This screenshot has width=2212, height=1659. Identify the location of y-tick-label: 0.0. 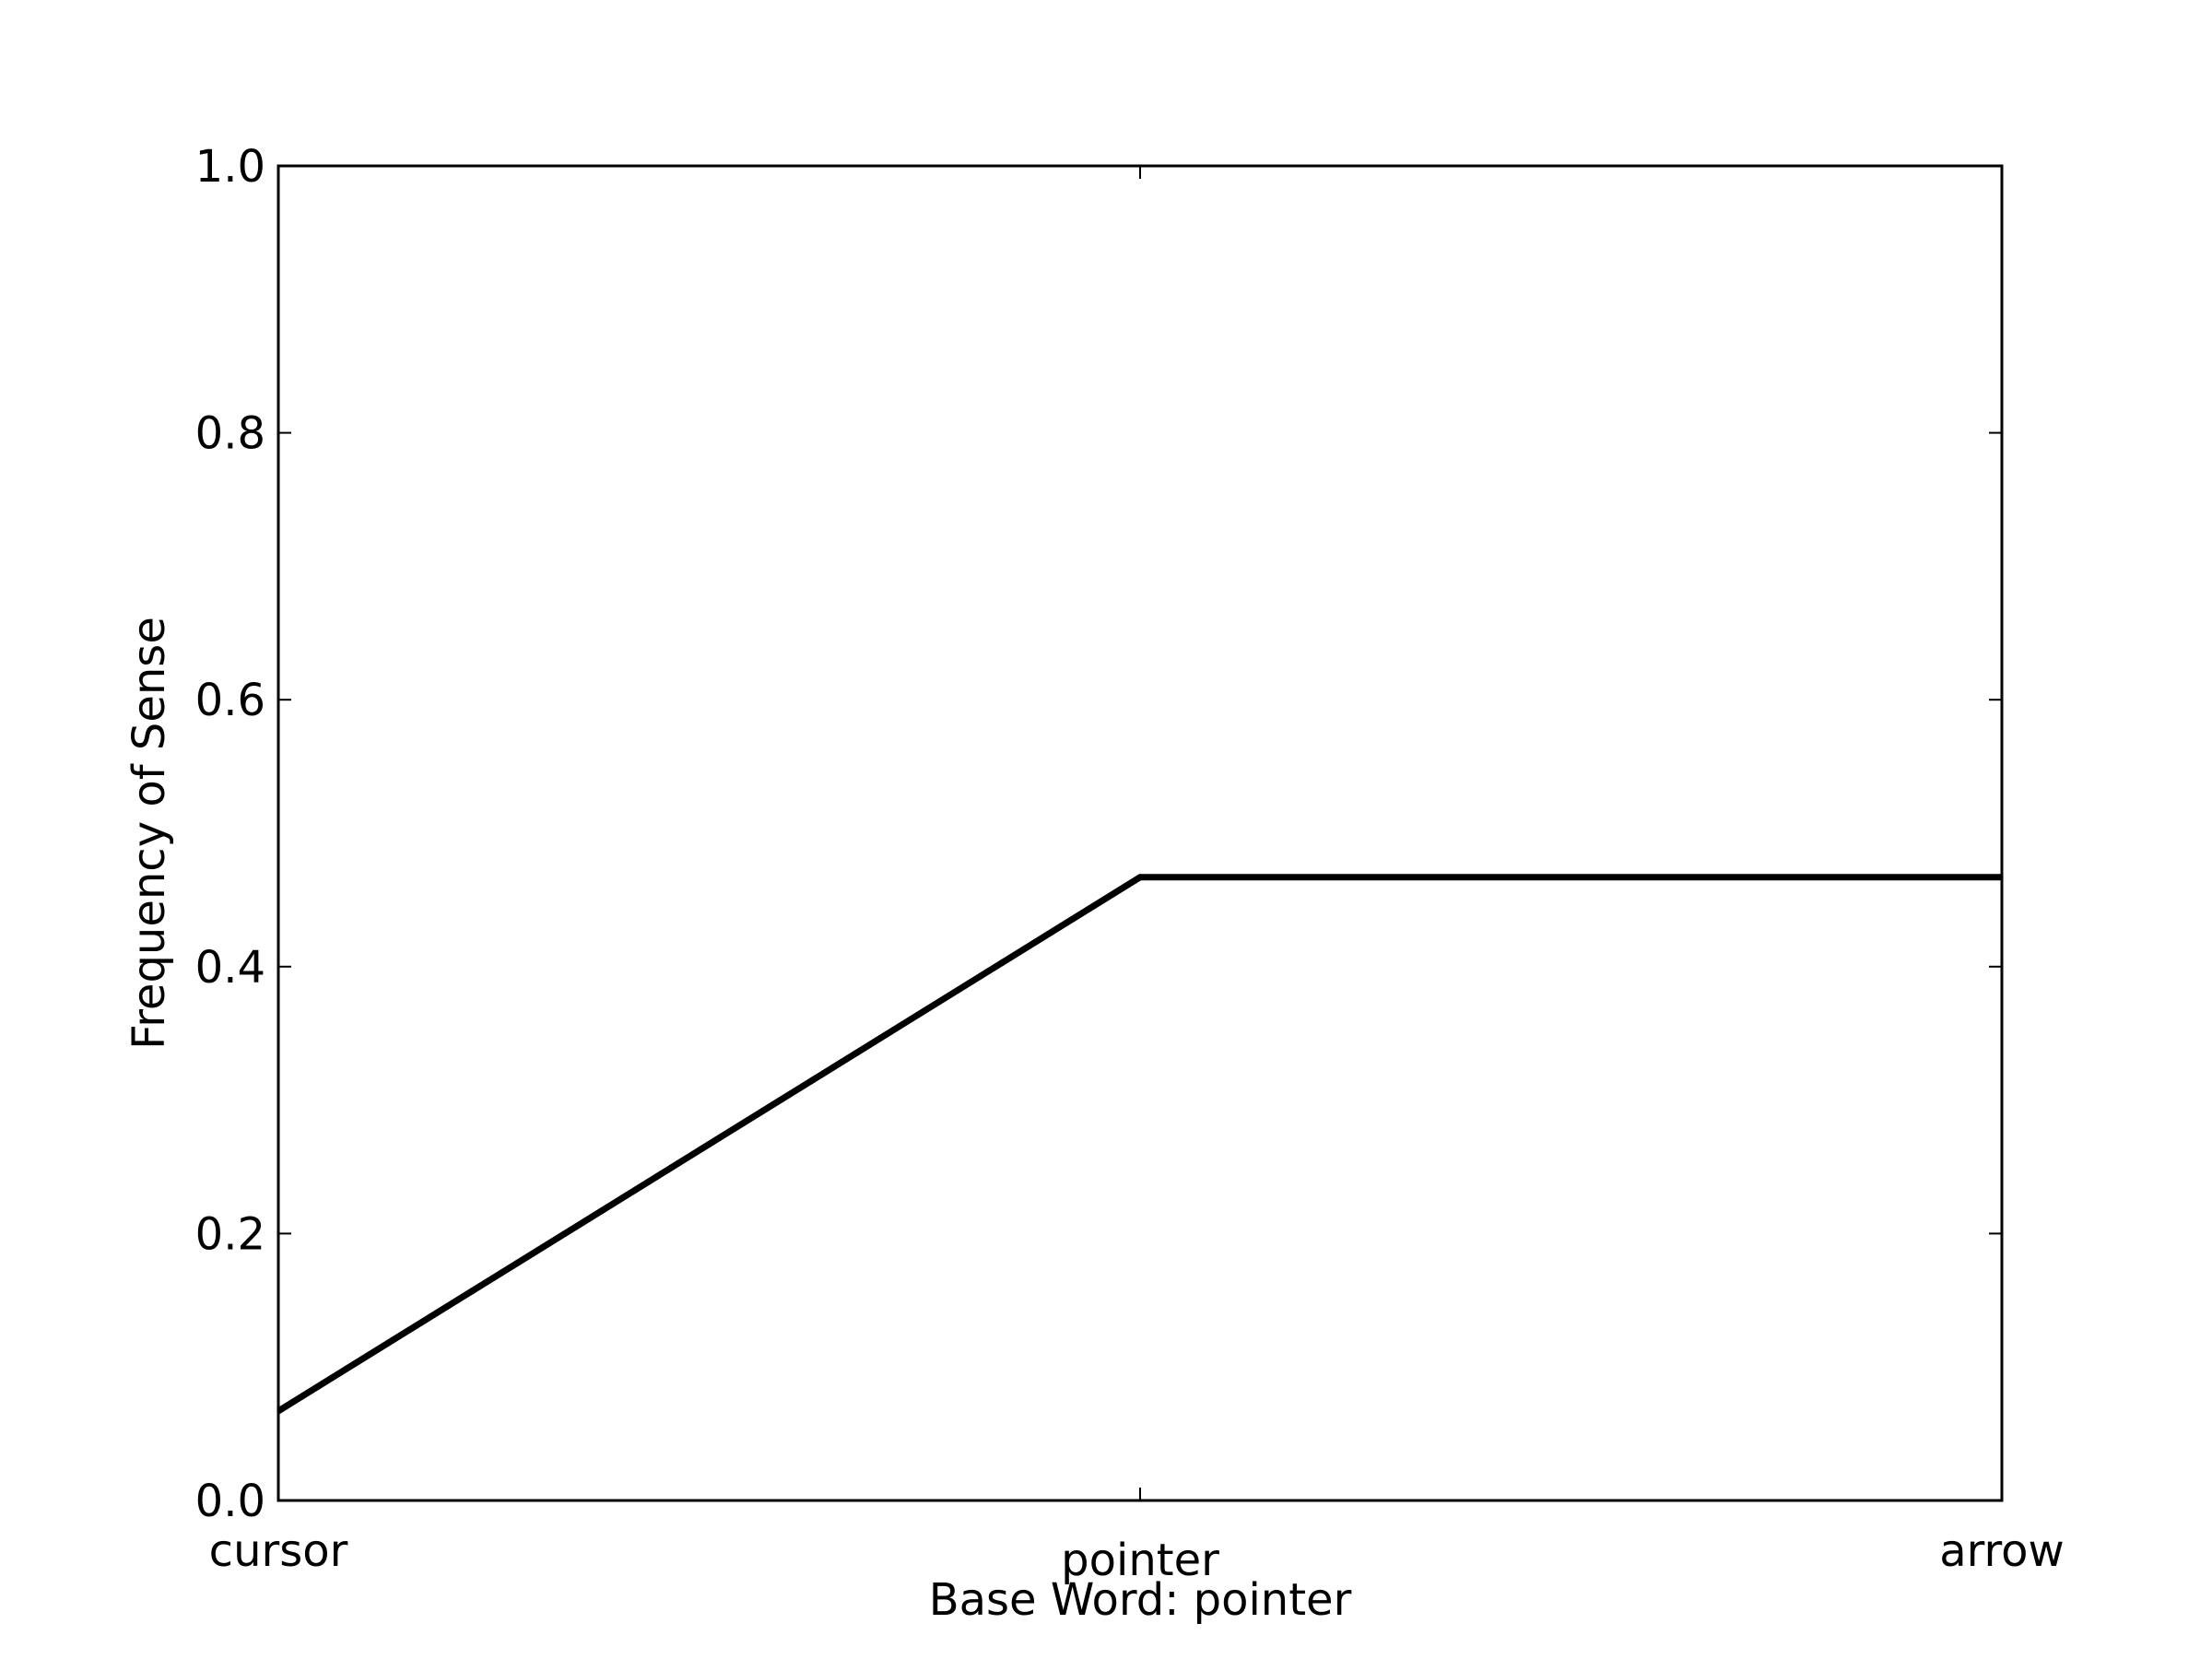
(230, 1501).